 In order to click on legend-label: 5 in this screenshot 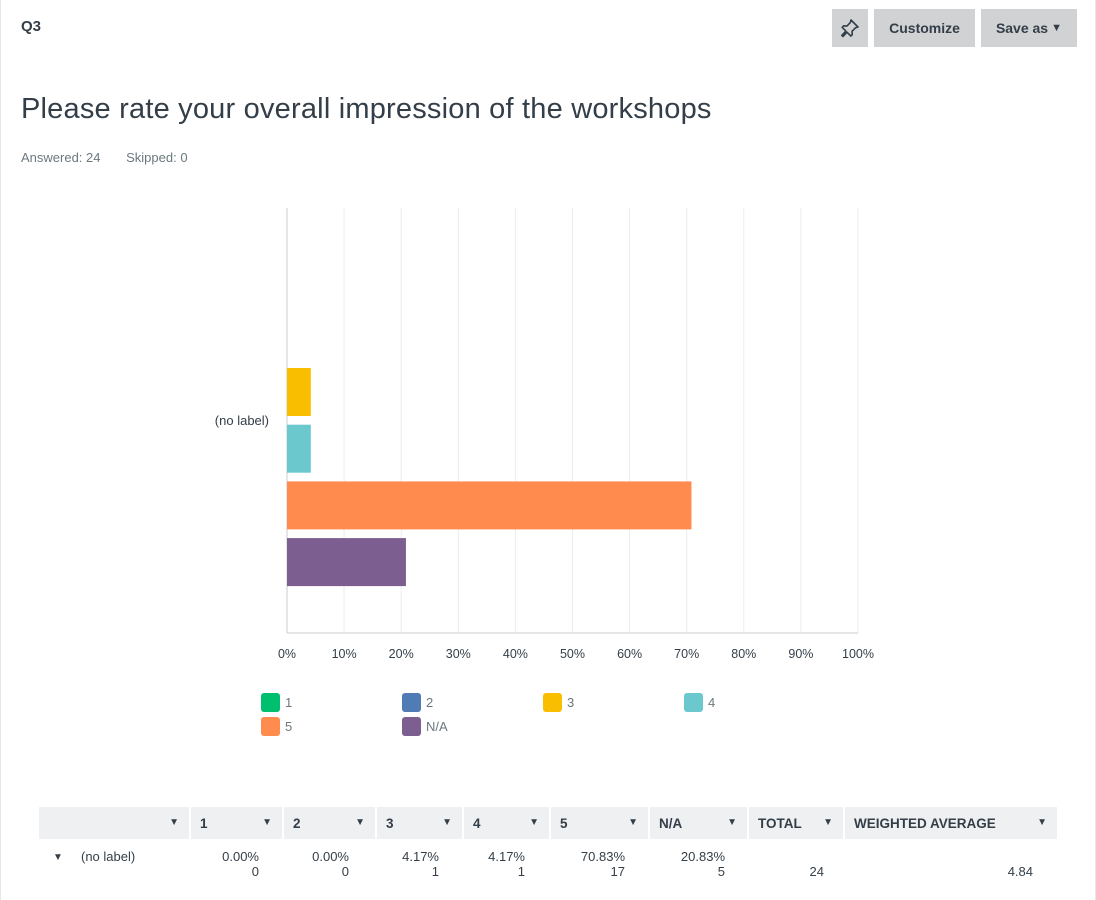, I will do `click(289, 726)`.